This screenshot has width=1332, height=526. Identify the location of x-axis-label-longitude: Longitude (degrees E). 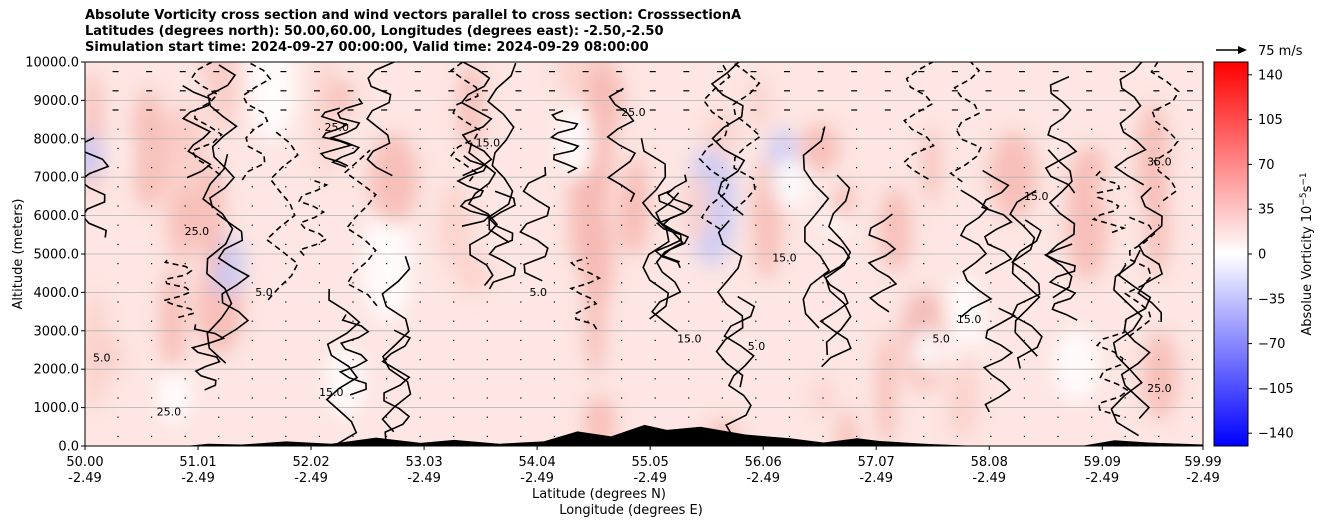
(631, 510).